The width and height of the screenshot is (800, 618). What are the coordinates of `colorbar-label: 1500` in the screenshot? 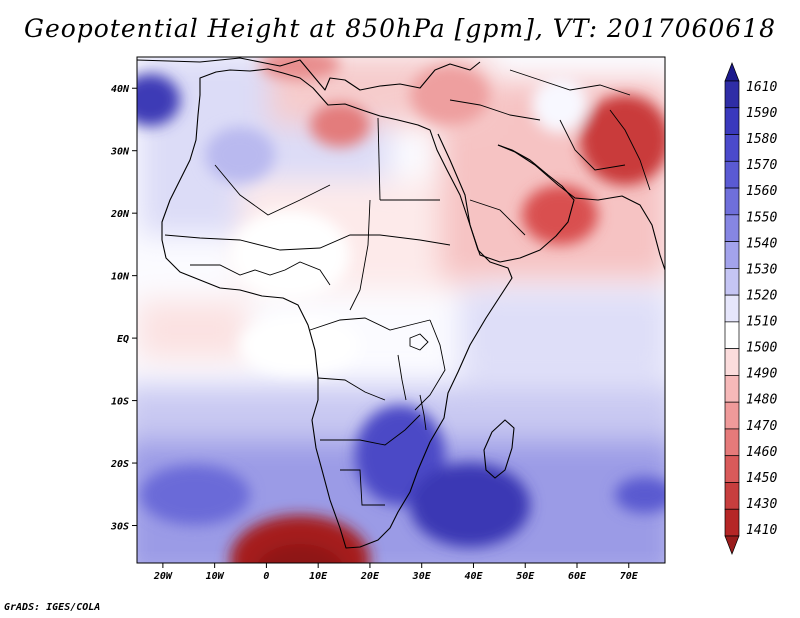 It's located at (761, 348).